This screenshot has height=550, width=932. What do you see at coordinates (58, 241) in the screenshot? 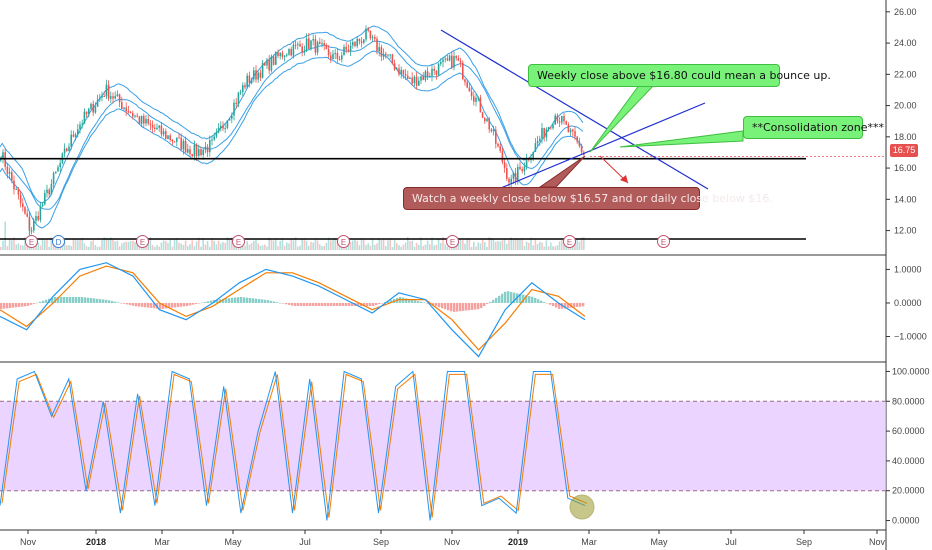
I see `dividend-marker: D` at bounding box center [58, 241].